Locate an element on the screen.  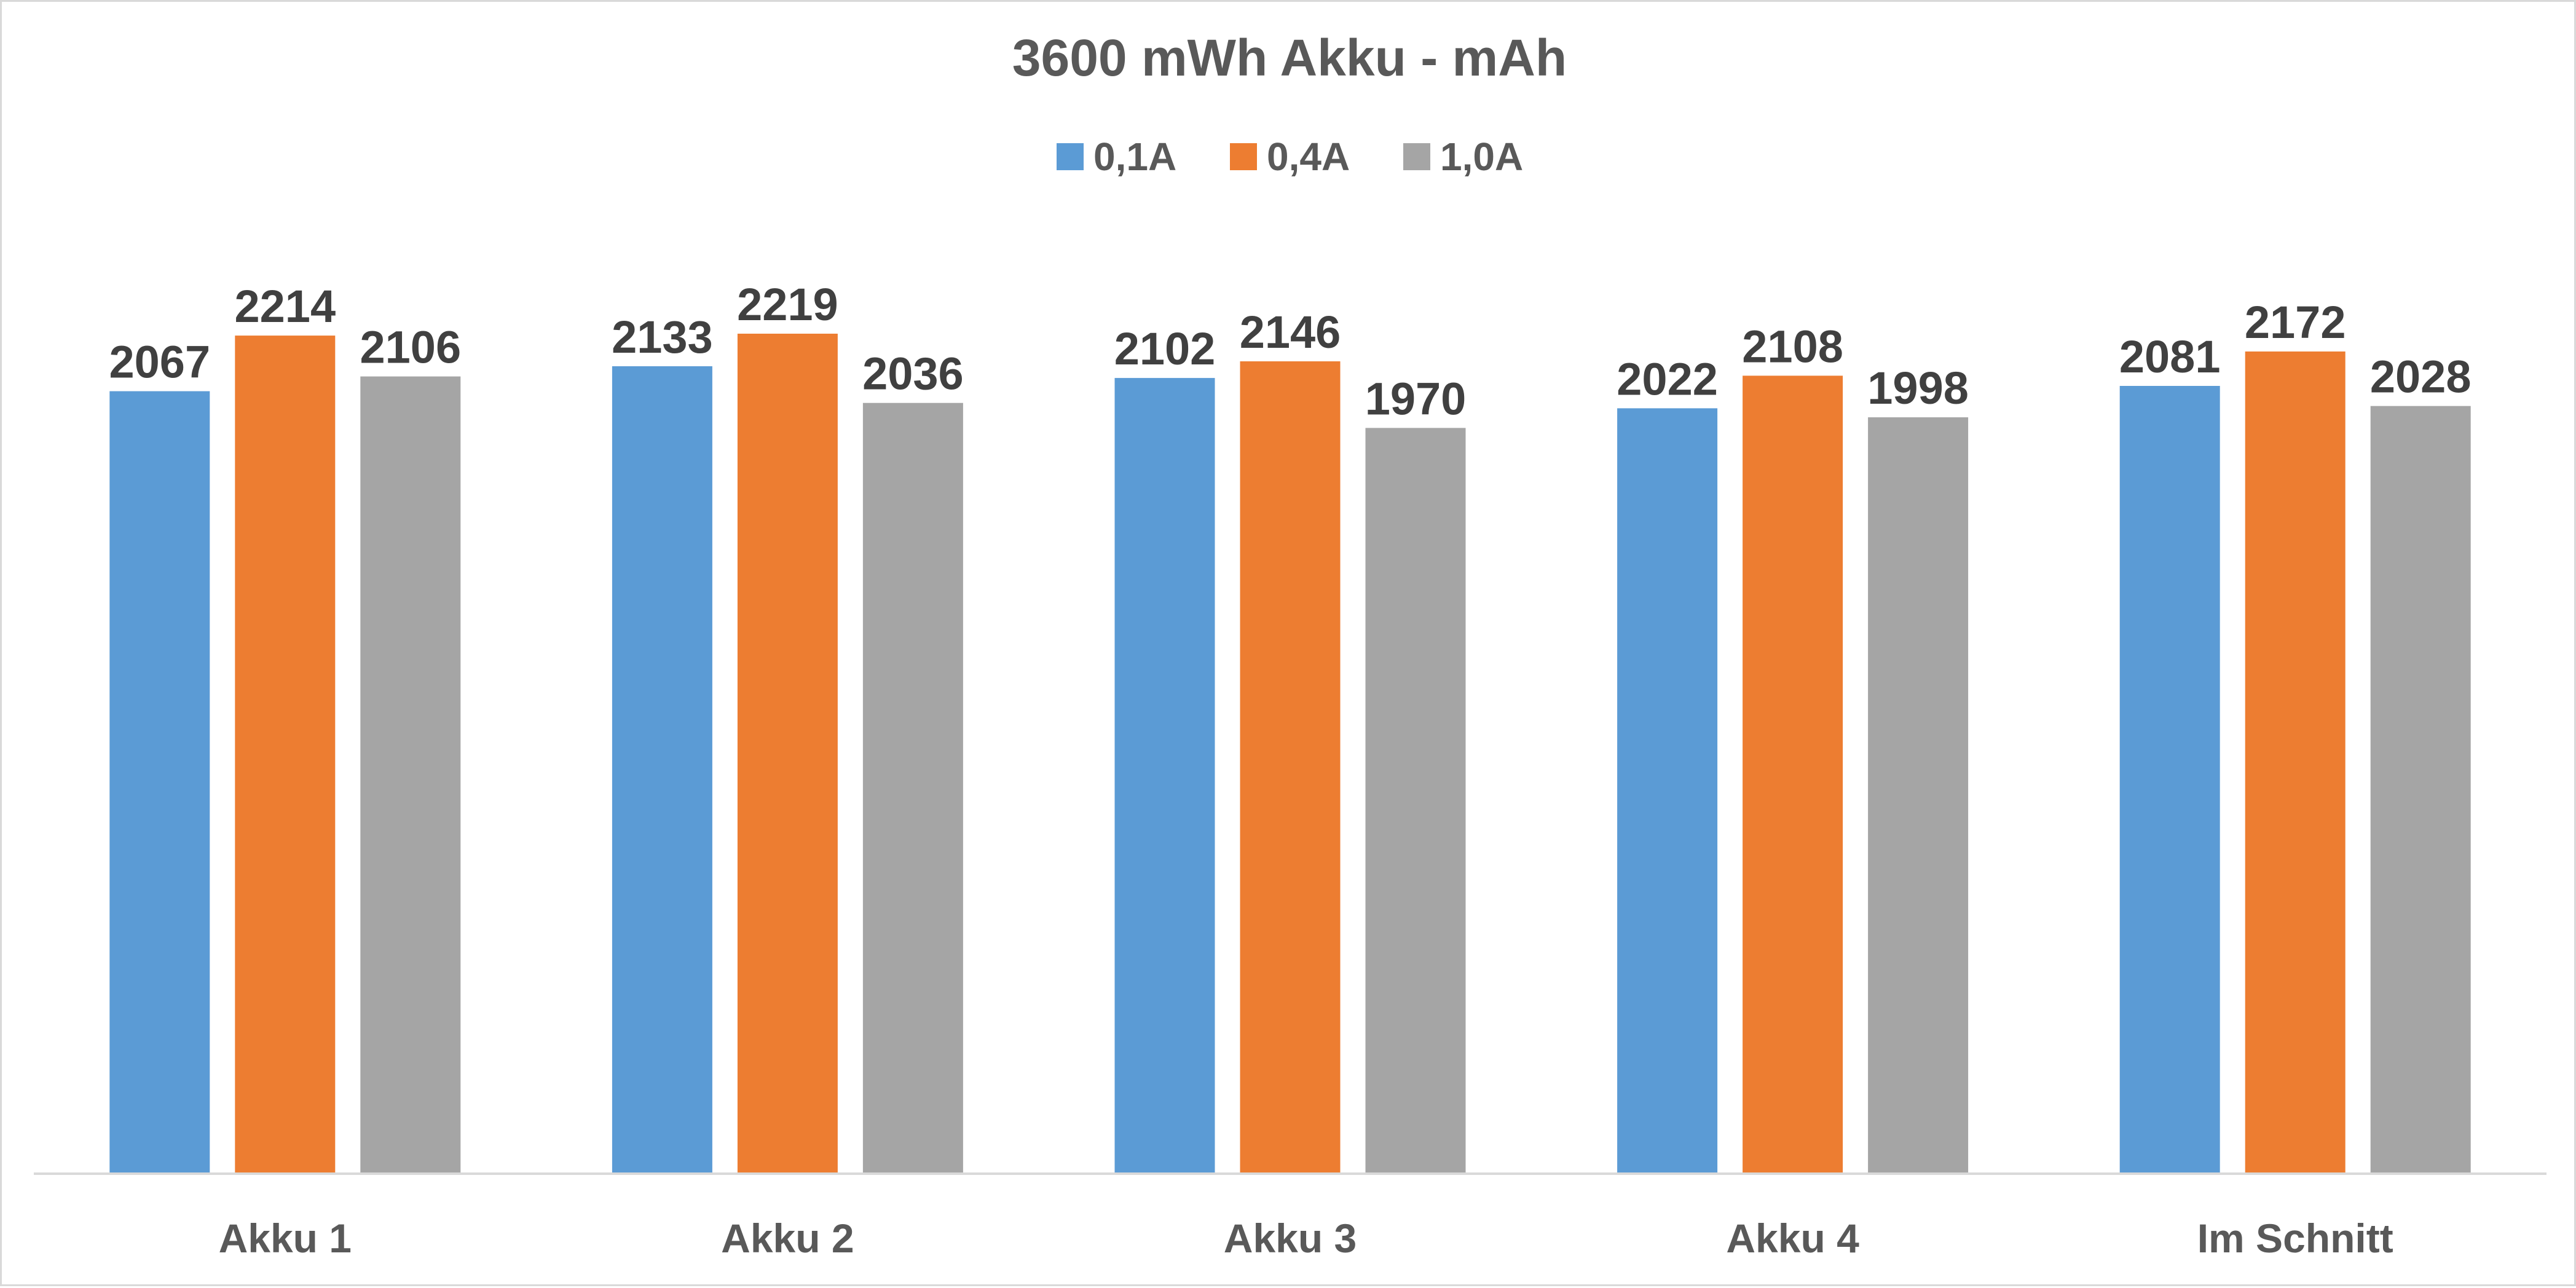
data-label-akku-3-1-0a: 1970 is located at coordinates (1416, 398).